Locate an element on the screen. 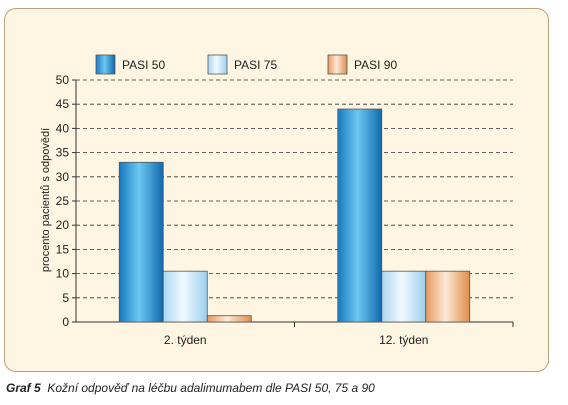 This screenshot has height=405, width=568. y-tick-label: 5 is located at coordinates (65, 298).